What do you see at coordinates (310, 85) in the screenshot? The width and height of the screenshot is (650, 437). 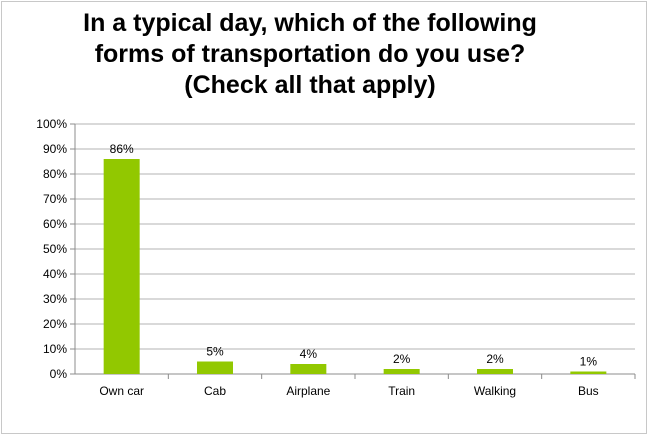 I see `title-line-3: (Check all that apply)` at bounding box center [310, 85].